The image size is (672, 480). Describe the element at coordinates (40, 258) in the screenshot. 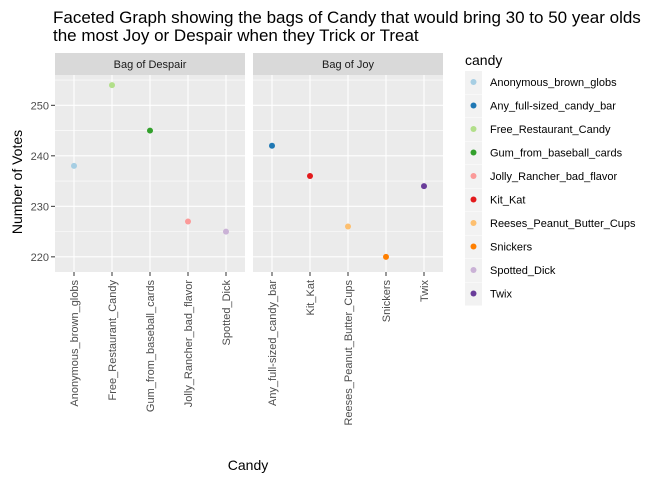

I see `y-tick-label: 220` at that location.